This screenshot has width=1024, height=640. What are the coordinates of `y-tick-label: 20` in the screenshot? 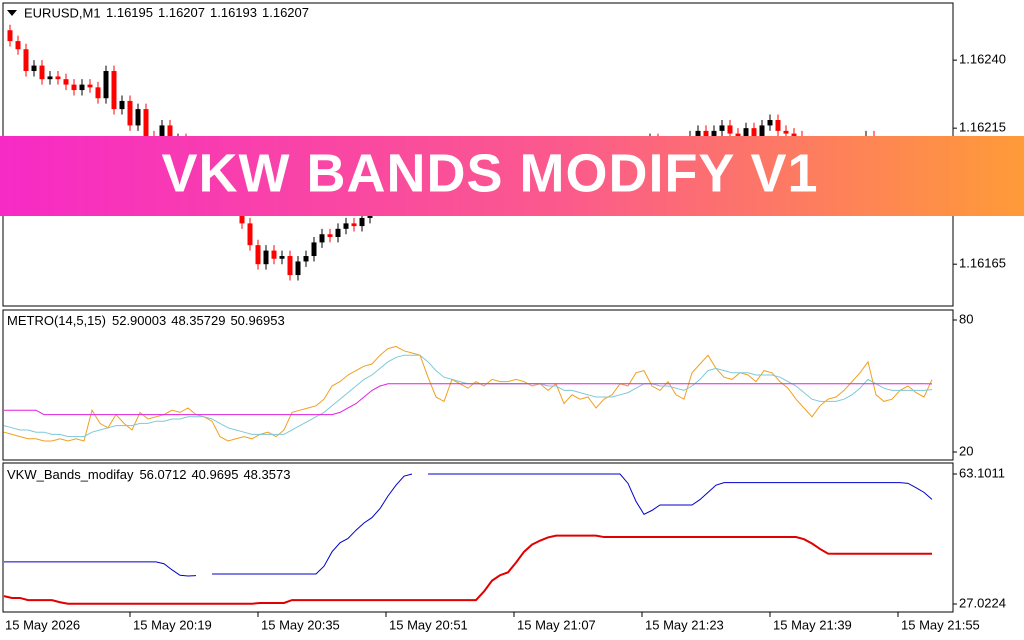 It's located at (966, 450).